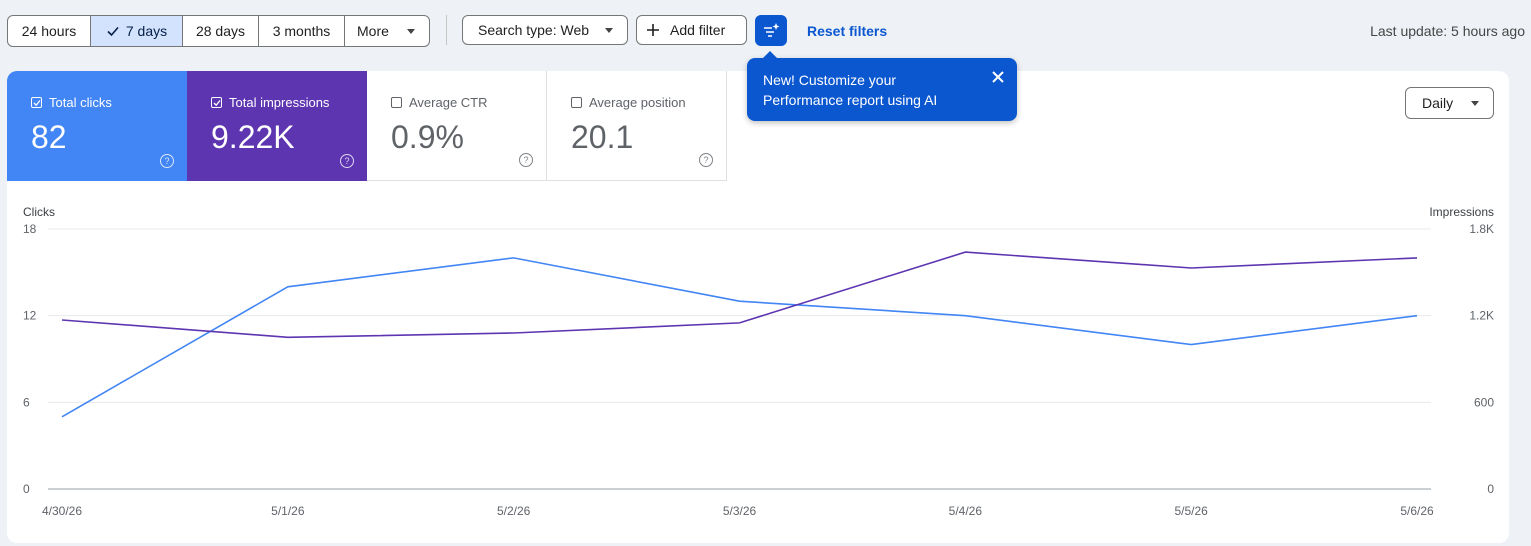  What do you see at coordinates (602, 137) in the screenshot?
I see `metric-value: 20.1` at bounding box center [602, 137].